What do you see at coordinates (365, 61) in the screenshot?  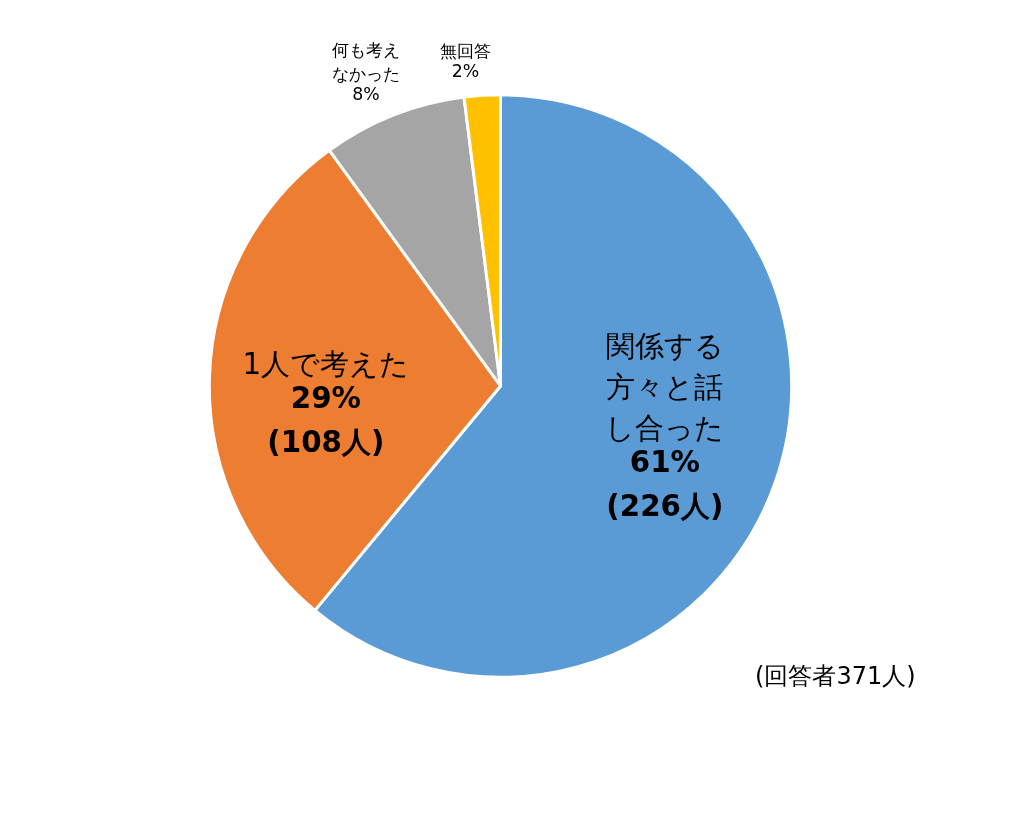 I see `slice-label: 何も考えなかった` at bounding box center [365, 61].